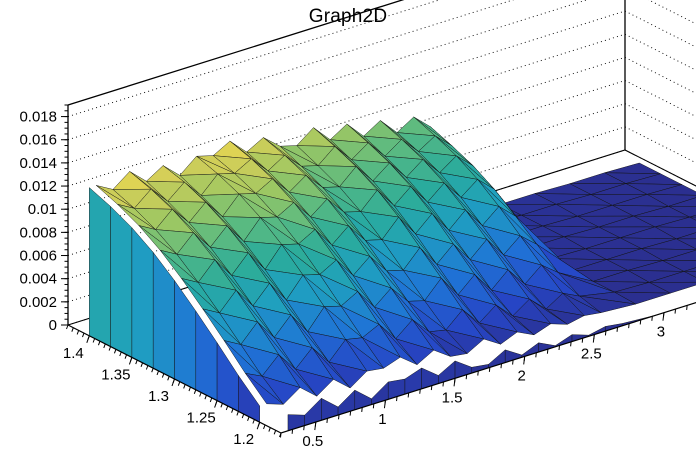 The width and height of the screenshot is (696, 472). I want to click on z-tick-label: 0.006, so click(38, 256).